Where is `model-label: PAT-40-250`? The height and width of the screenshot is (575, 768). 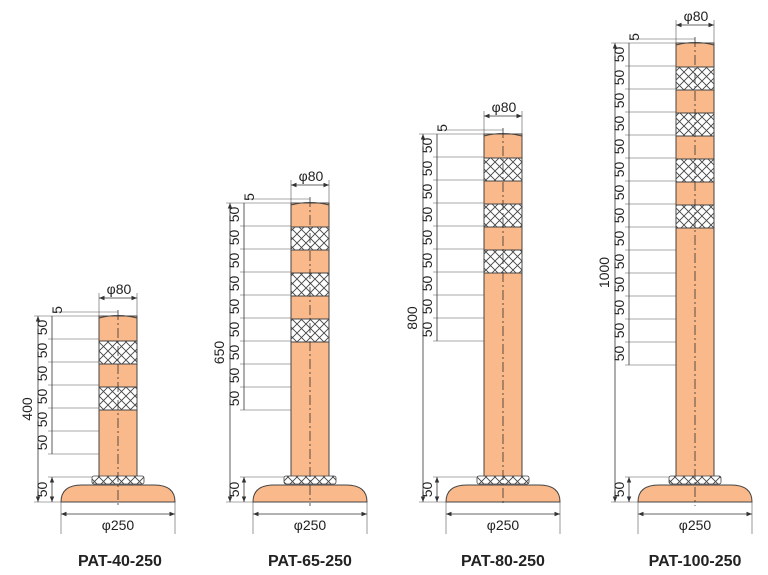 model-label: PAT-40-250 is located at coordinates (120, 561).